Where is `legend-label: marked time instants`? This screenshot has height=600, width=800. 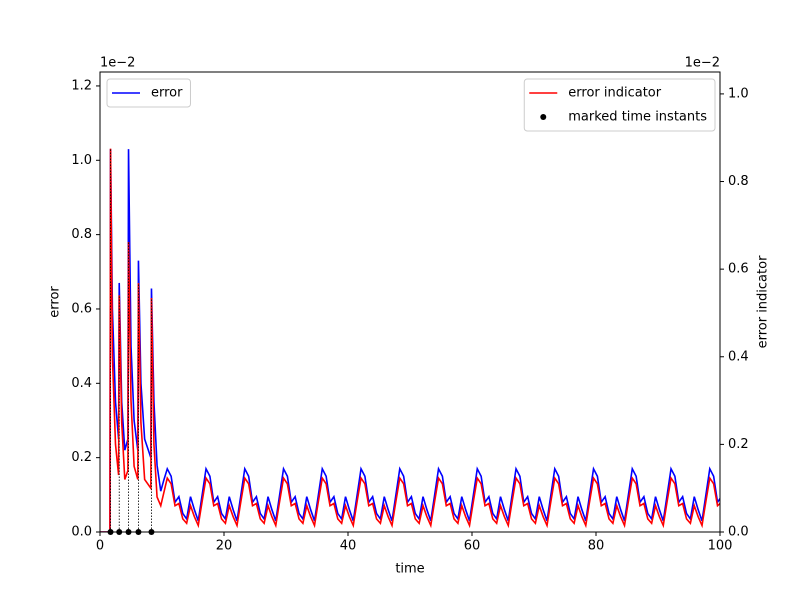
legend-label: marked time instants is located at coordinates (637, 117).